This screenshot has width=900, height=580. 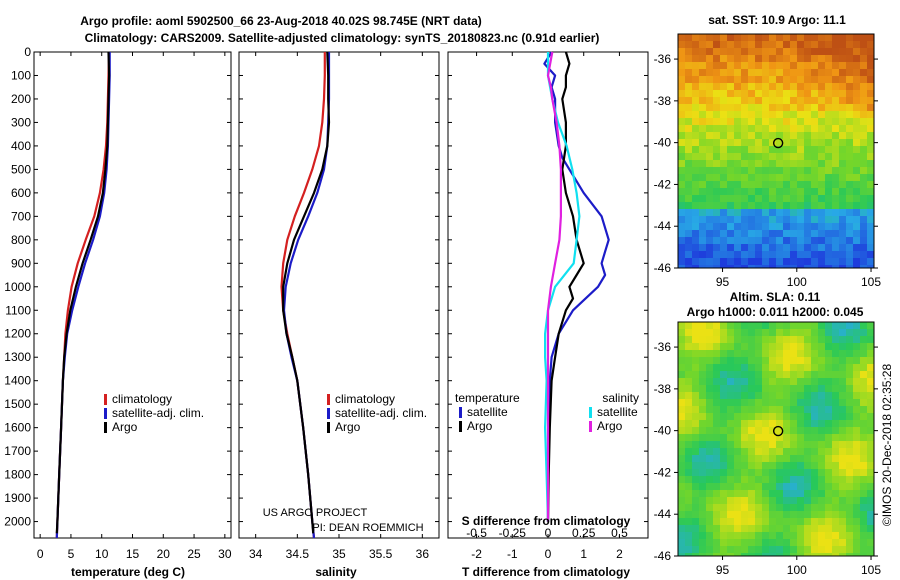 What do you see at coordinates (776, 439) in the screenshot?
I see `sla-map-field` at bounding box center [776, 439].